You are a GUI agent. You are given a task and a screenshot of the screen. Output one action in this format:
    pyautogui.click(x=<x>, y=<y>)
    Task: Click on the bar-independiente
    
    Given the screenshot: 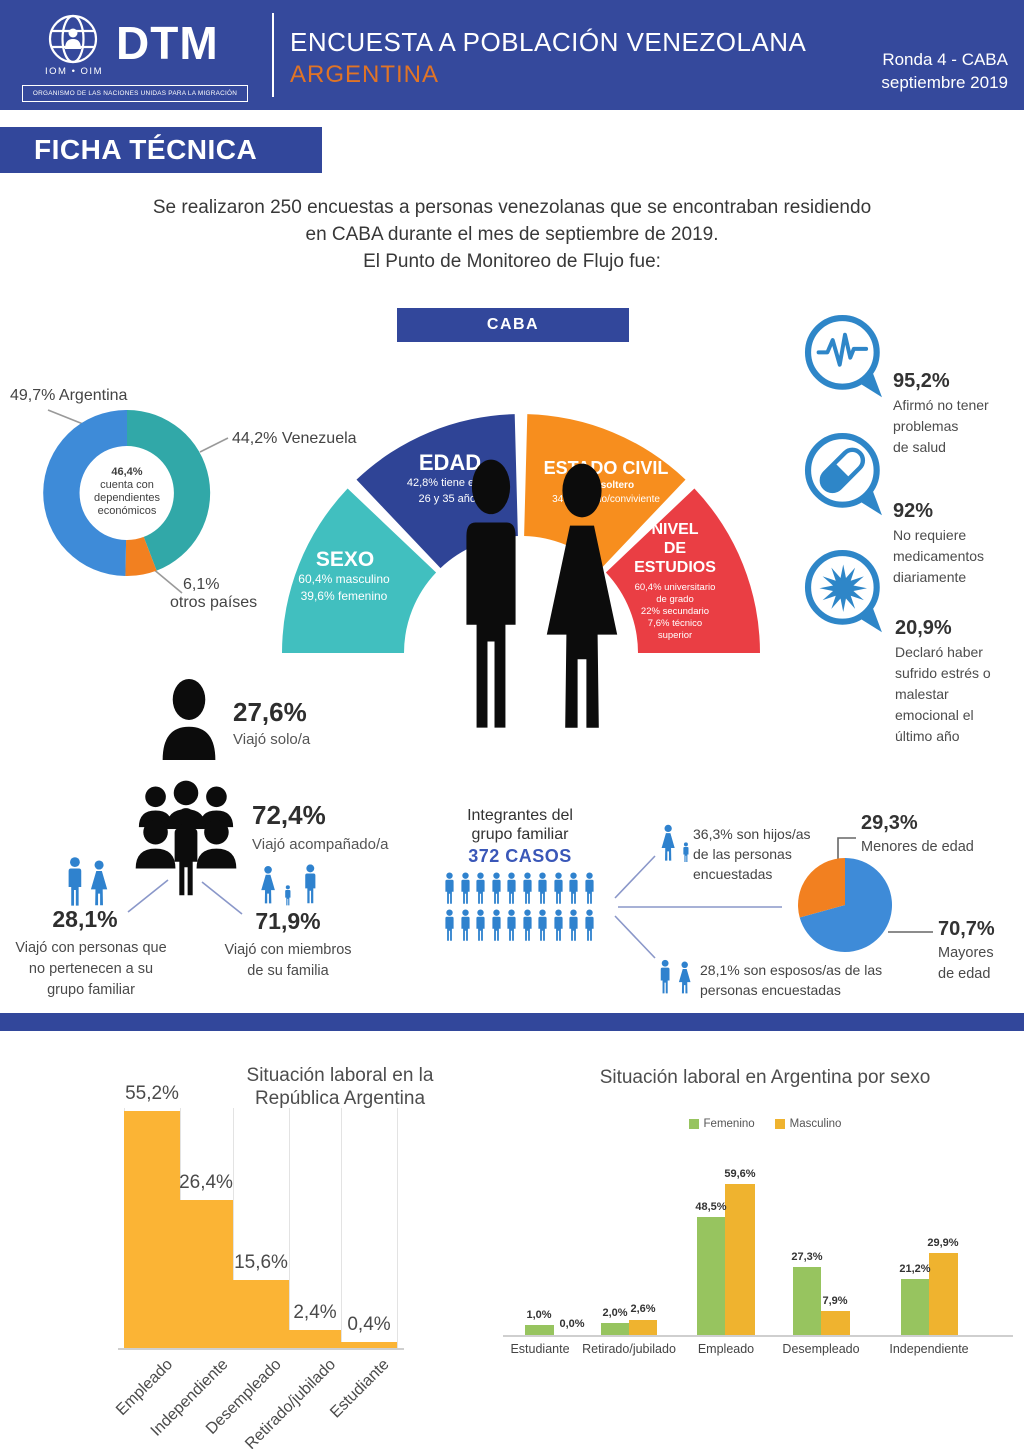 What is the action you would take?
    pyautogui.click(x=206, y=1274)
    